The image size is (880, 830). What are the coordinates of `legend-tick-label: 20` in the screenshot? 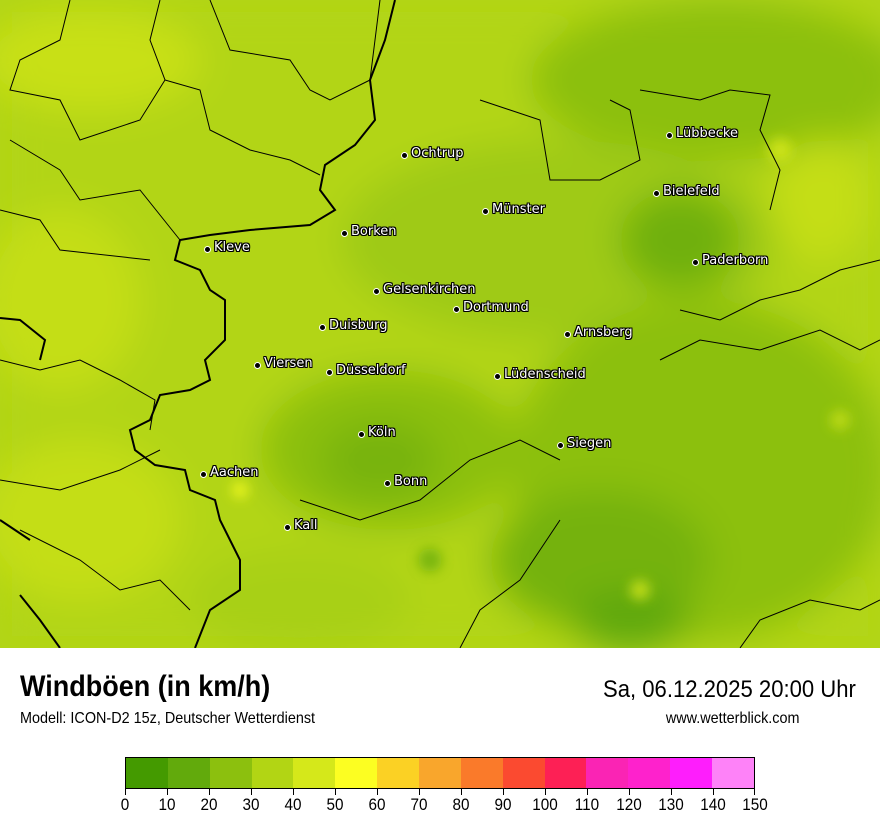 It's located at (209, 804).